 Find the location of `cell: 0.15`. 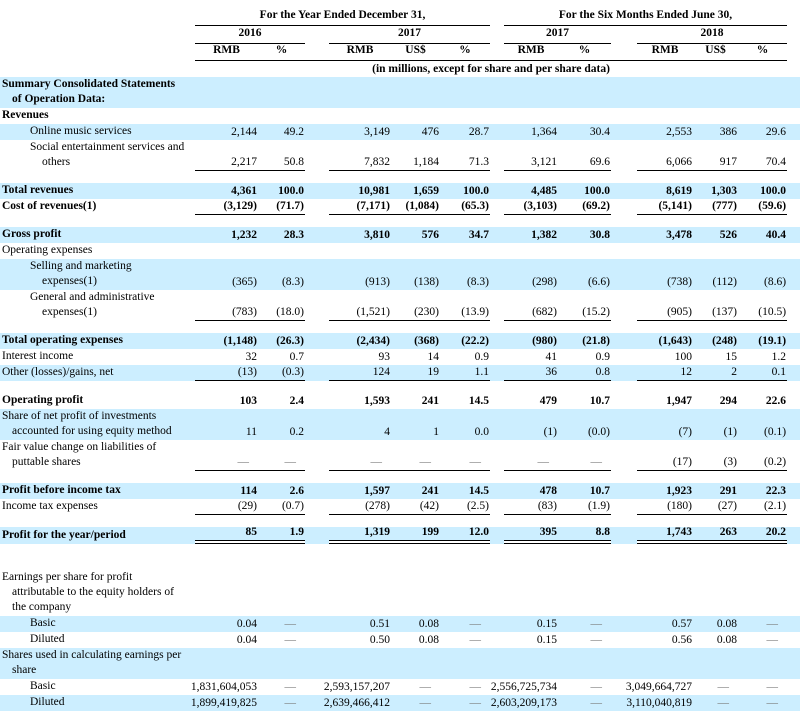

cell: 0.15 is located at coordinates (531, 624).